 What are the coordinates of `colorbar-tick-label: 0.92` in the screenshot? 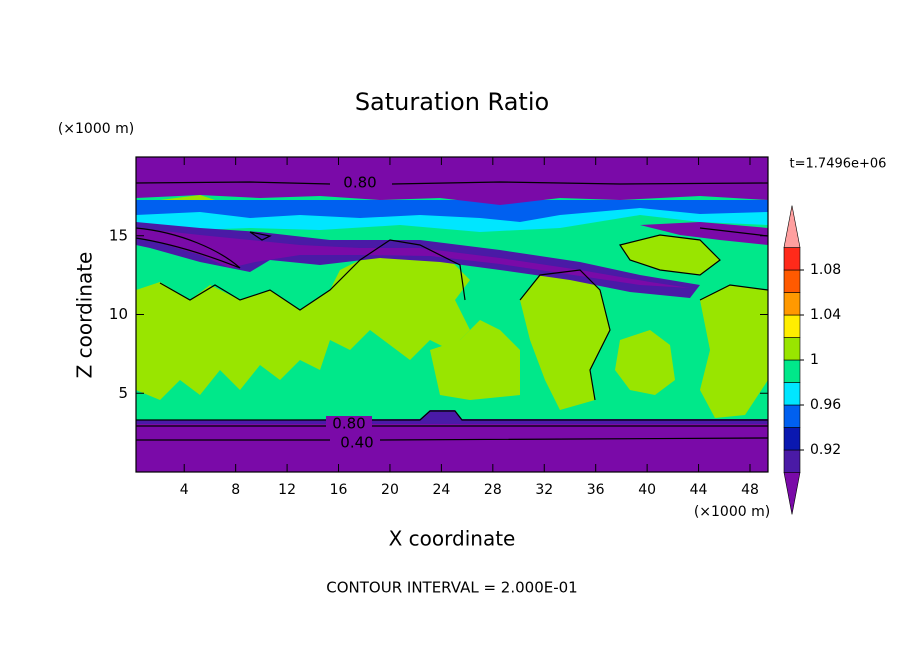 It's located at (825, 450).